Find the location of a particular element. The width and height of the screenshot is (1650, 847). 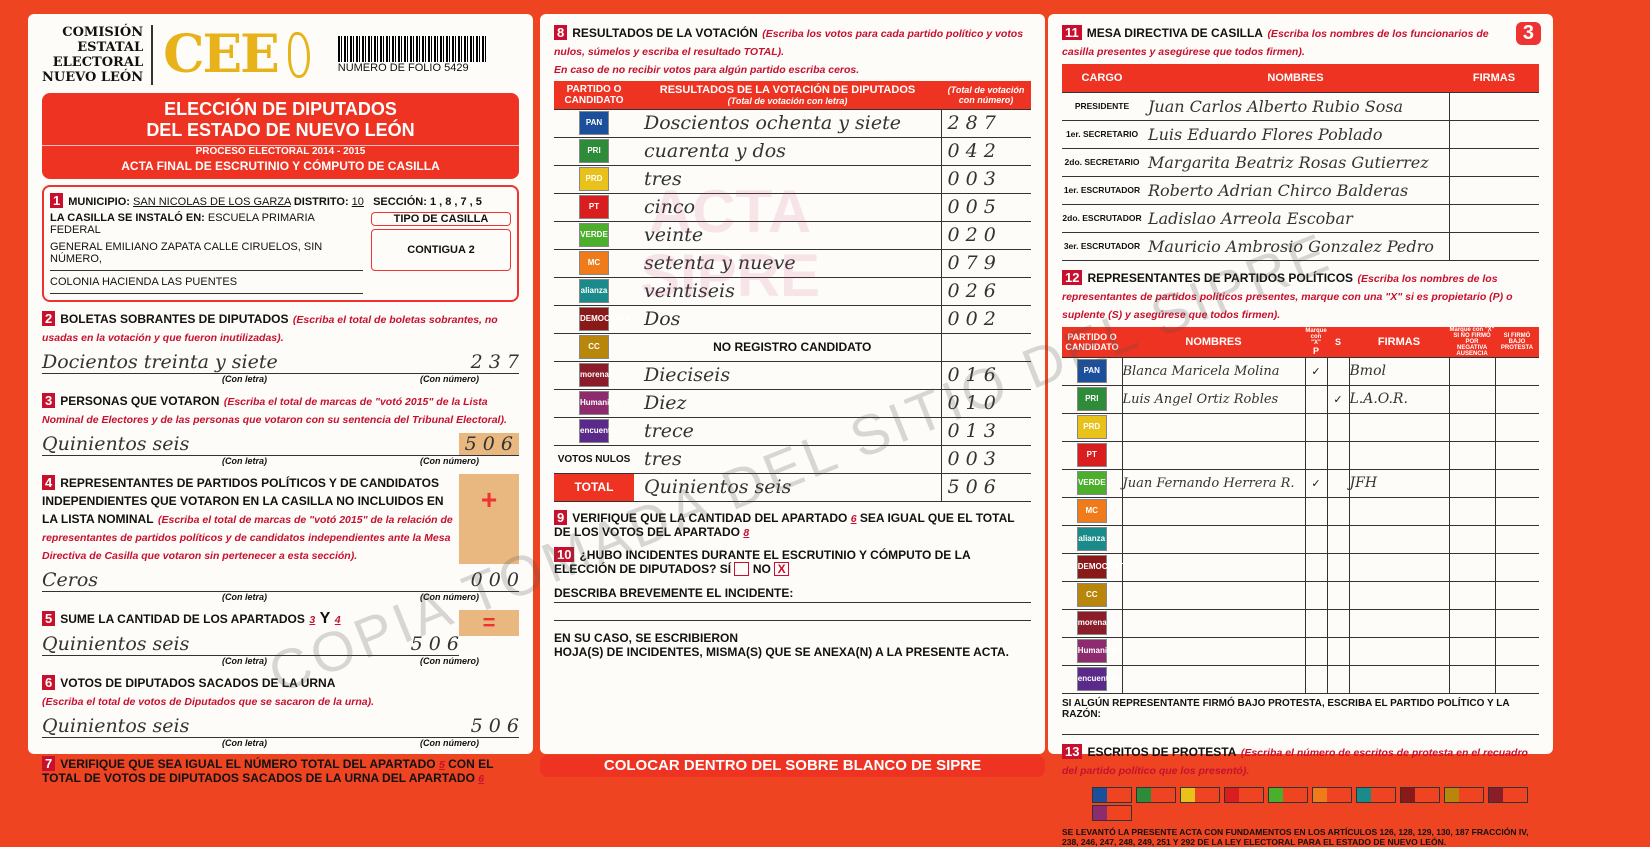

si-checkbox is located at coordinates (742, 569).